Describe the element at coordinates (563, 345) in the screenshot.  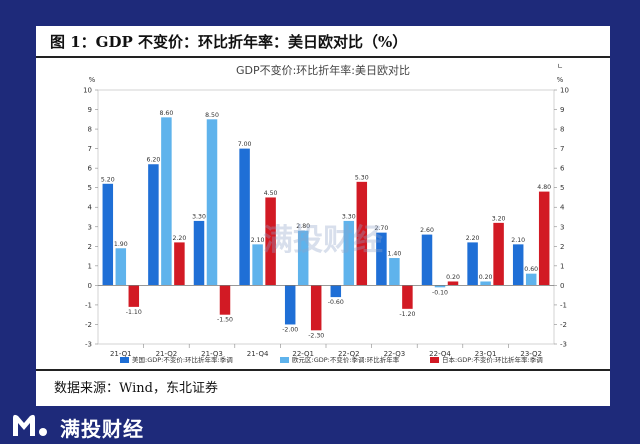
I see `y-tick-label-right: -3` at that location.